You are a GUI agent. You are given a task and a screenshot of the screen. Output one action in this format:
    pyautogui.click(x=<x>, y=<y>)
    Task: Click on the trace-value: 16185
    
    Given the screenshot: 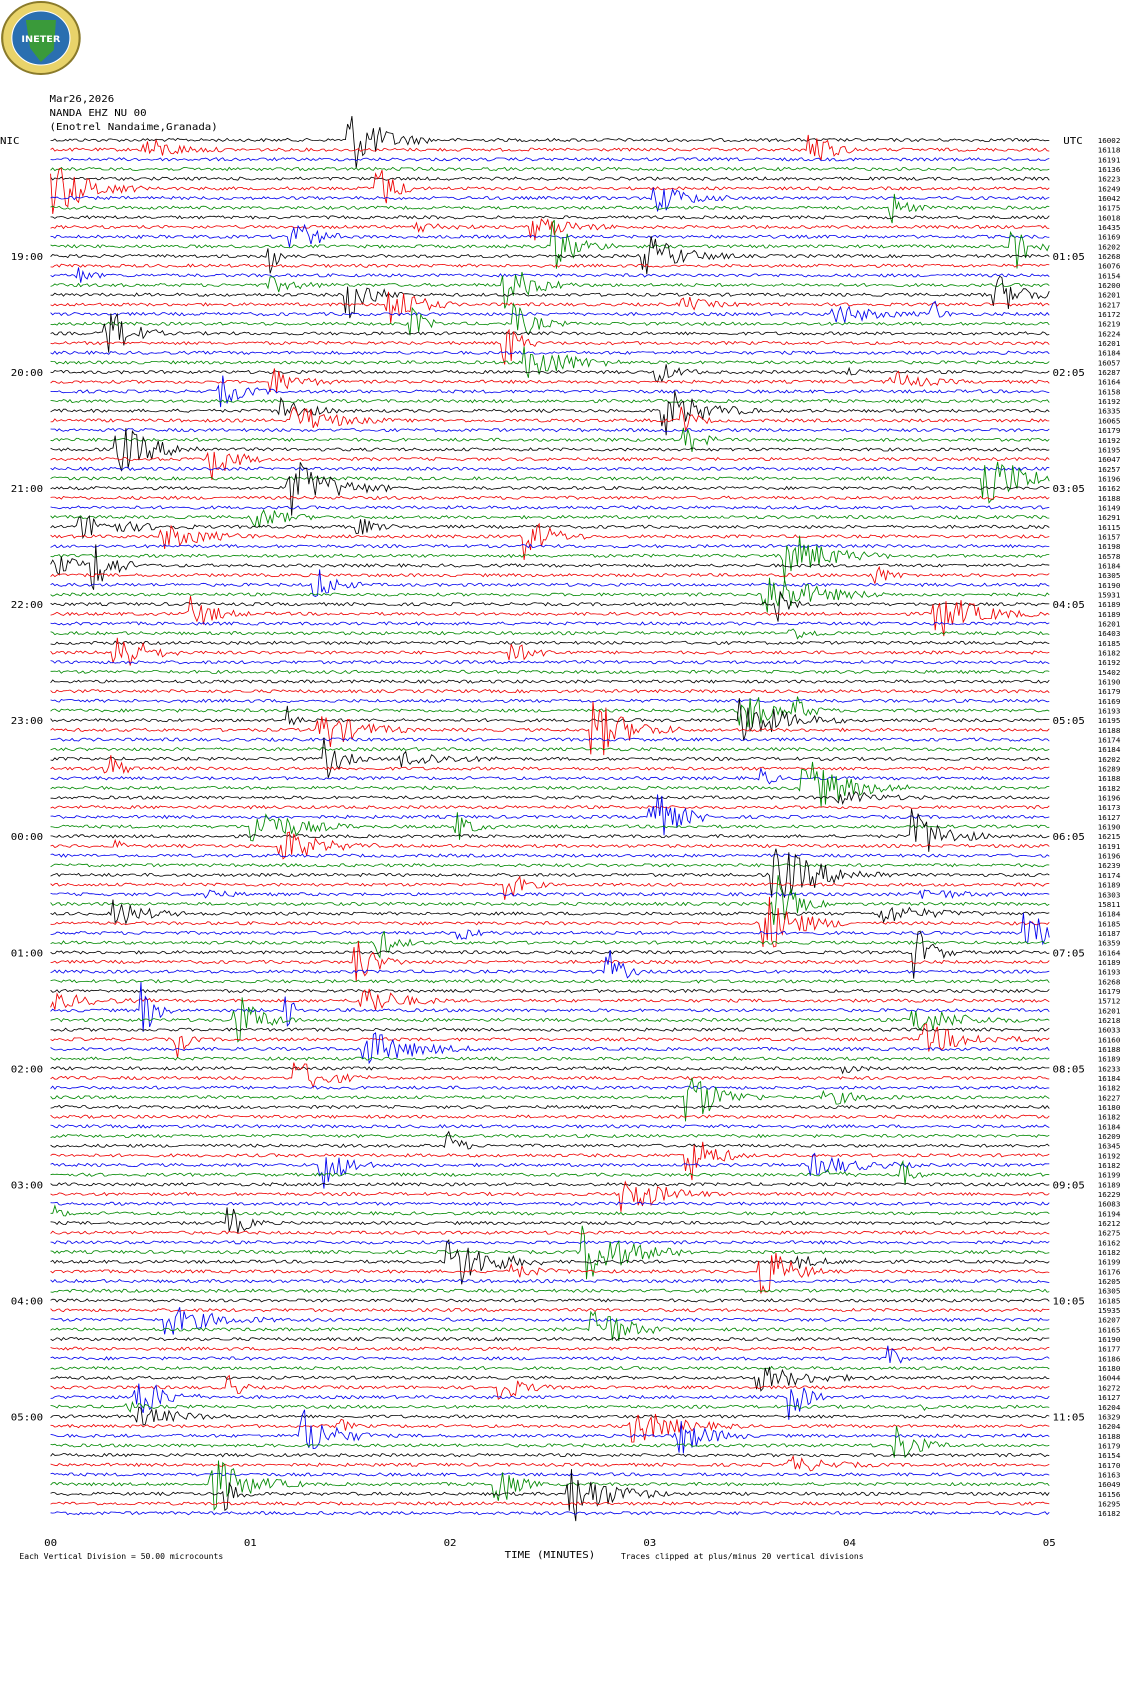 What is the action you would take?
    pyautogui.click(x=1109, y=924)
    